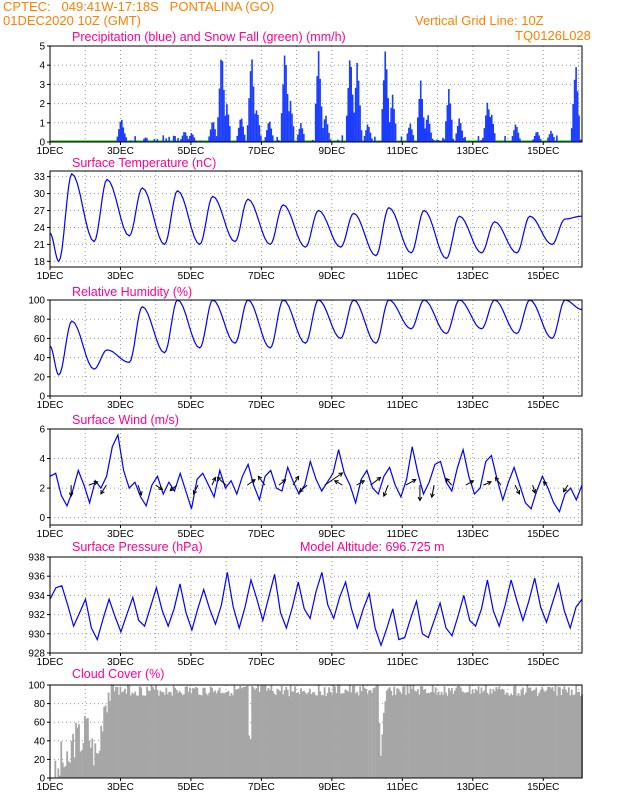 This screenshot has width=618, height=800. What do you see at coordinates (40, 377) in the screenshot?
I see `y-tick-label: 20` at bounding box center [40, 377].